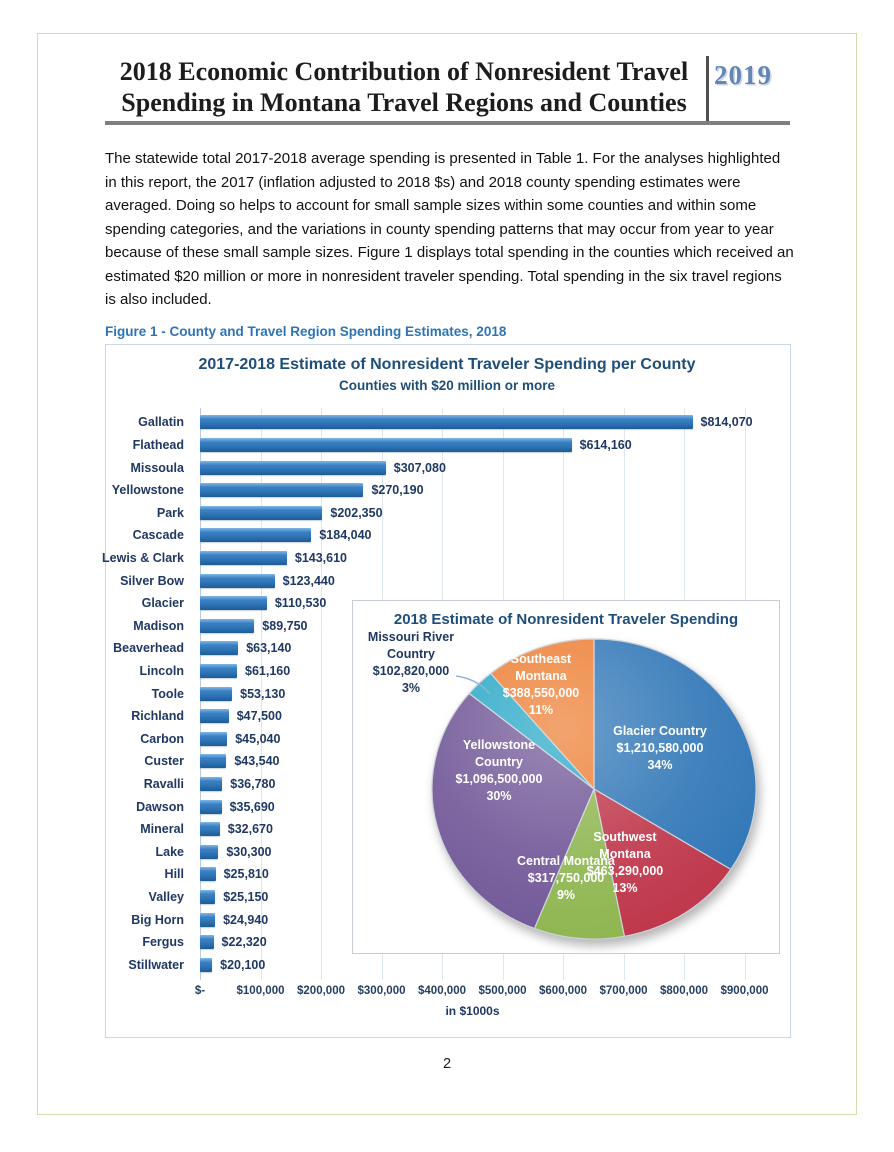 The width and height of the screenshot is (894, 1152). I want to click on bar-row: $143,610, so click(480, 558).